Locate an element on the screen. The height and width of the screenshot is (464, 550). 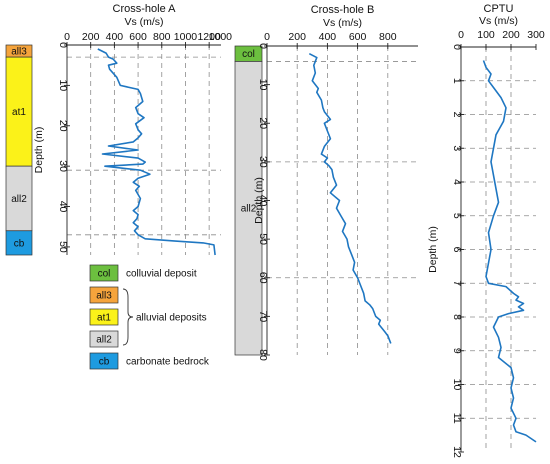
y-tick-label: 30 is located at coordinates (63, 166).